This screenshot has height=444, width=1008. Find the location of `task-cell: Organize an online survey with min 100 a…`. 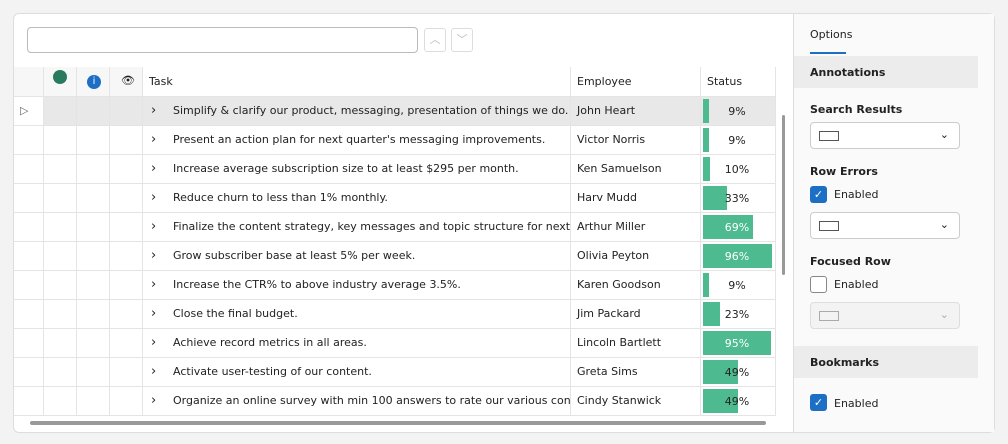

task-cell: Organize an online survey with min 100 a… is located at coordinates (357, 401).